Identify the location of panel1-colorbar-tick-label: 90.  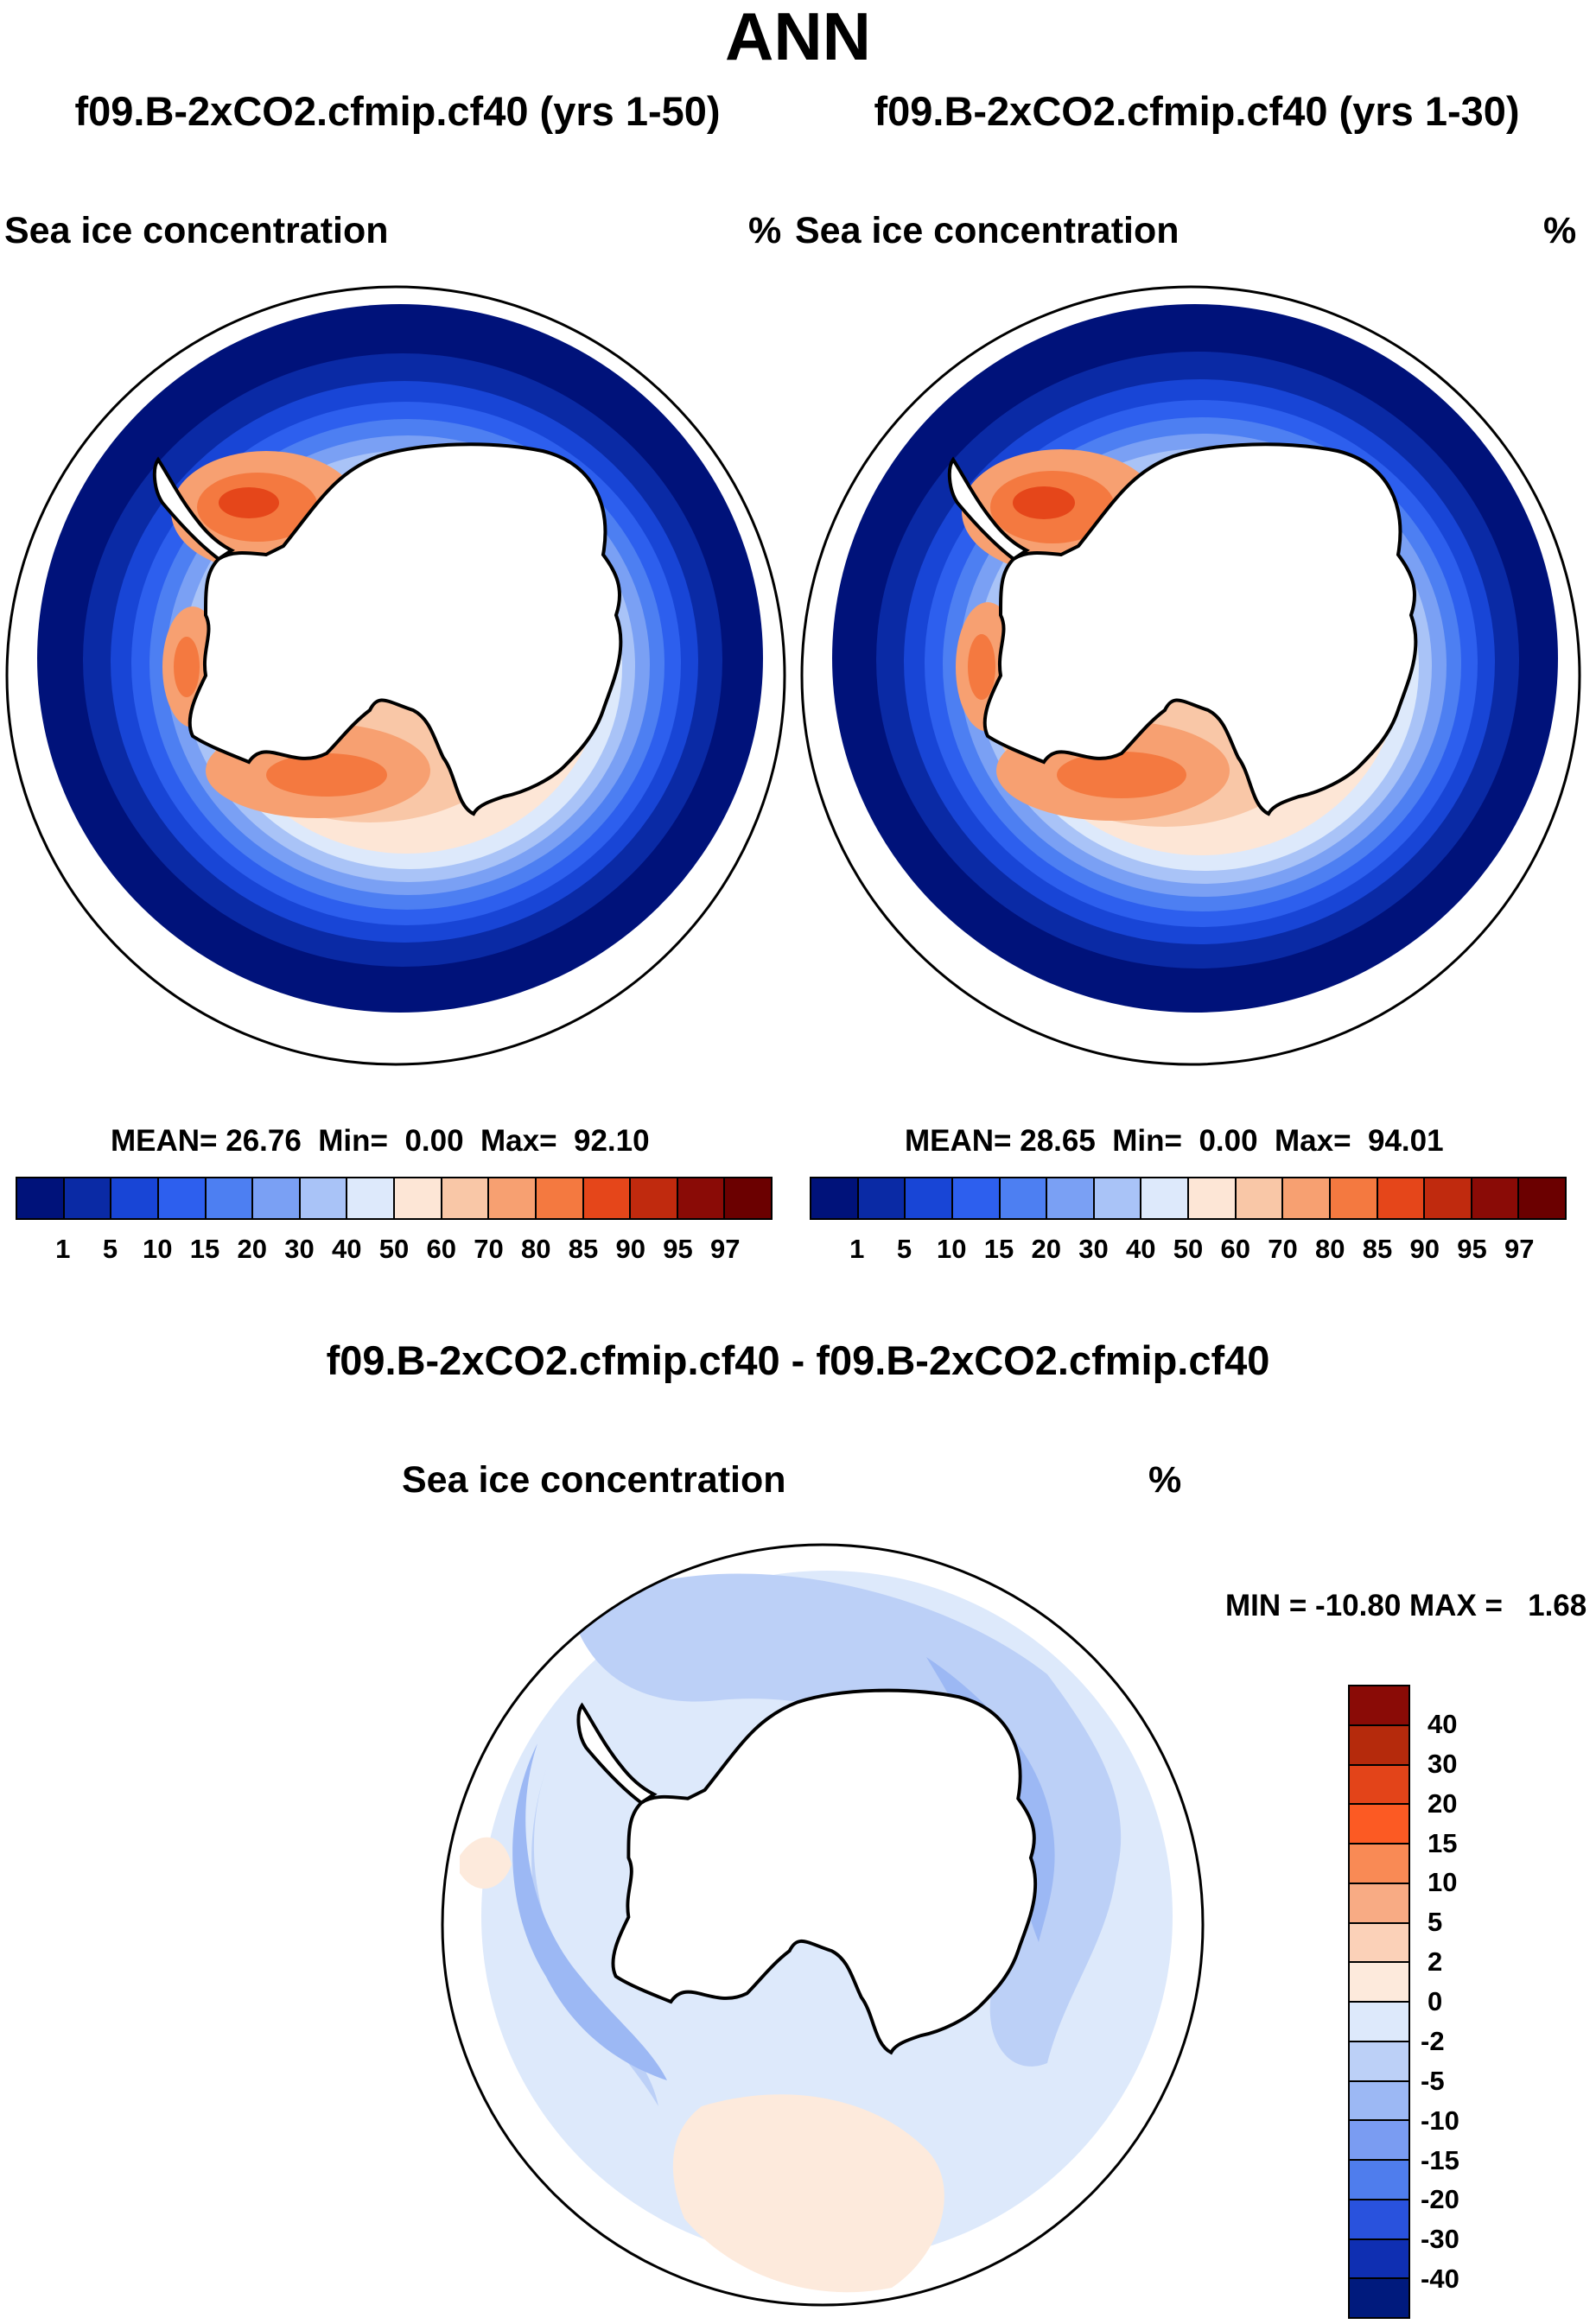
(630, 1249).